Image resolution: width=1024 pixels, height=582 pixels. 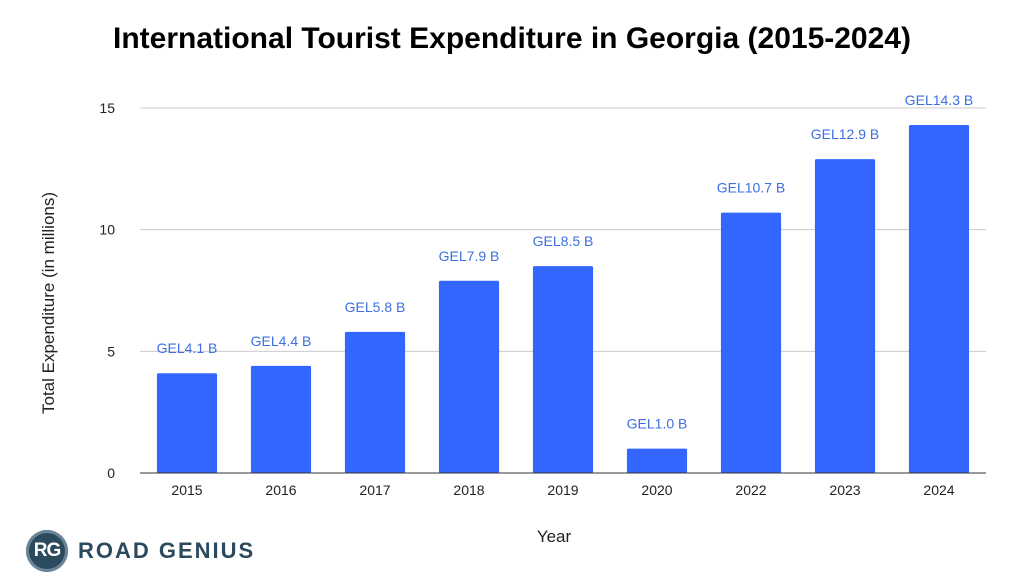 What do you see at coordinates (469, 256) in the screenshot?
I see `data-label-2018: GEL7.9 B` at bounding box center [469, 256].